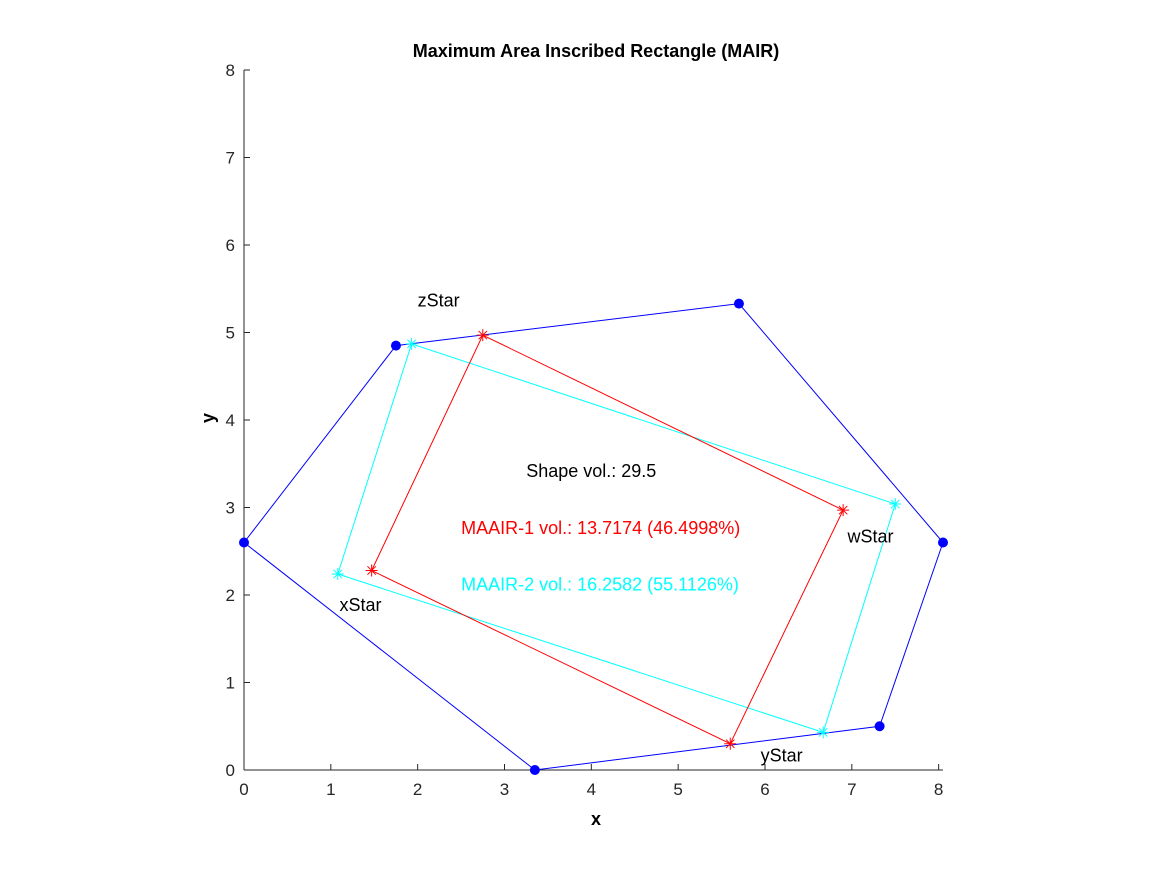 Image resolution: width=1152 pixels, height=869 pixels. What do you see at coordinates (596, 819) in the screenshot?
I see `x-axis-label: x` at bounding box center [596, 819].